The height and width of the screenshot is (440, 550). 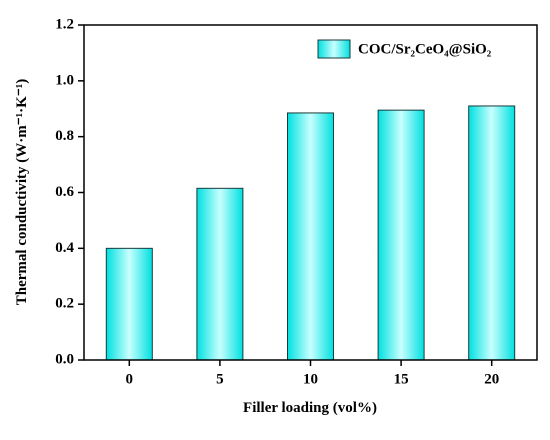 What do you see at coordinates (220, 379) in the screenshot?
I see `x-tick-label: 5` at bounding box center [220, 379].